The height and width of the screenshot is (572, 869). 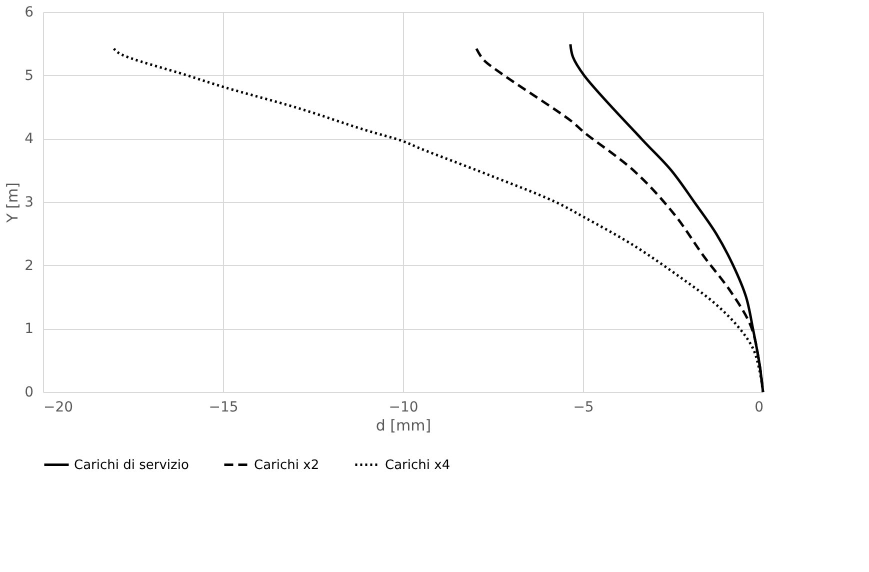 I want to click on x-tick-label: 0, so click(x=759, y=408).